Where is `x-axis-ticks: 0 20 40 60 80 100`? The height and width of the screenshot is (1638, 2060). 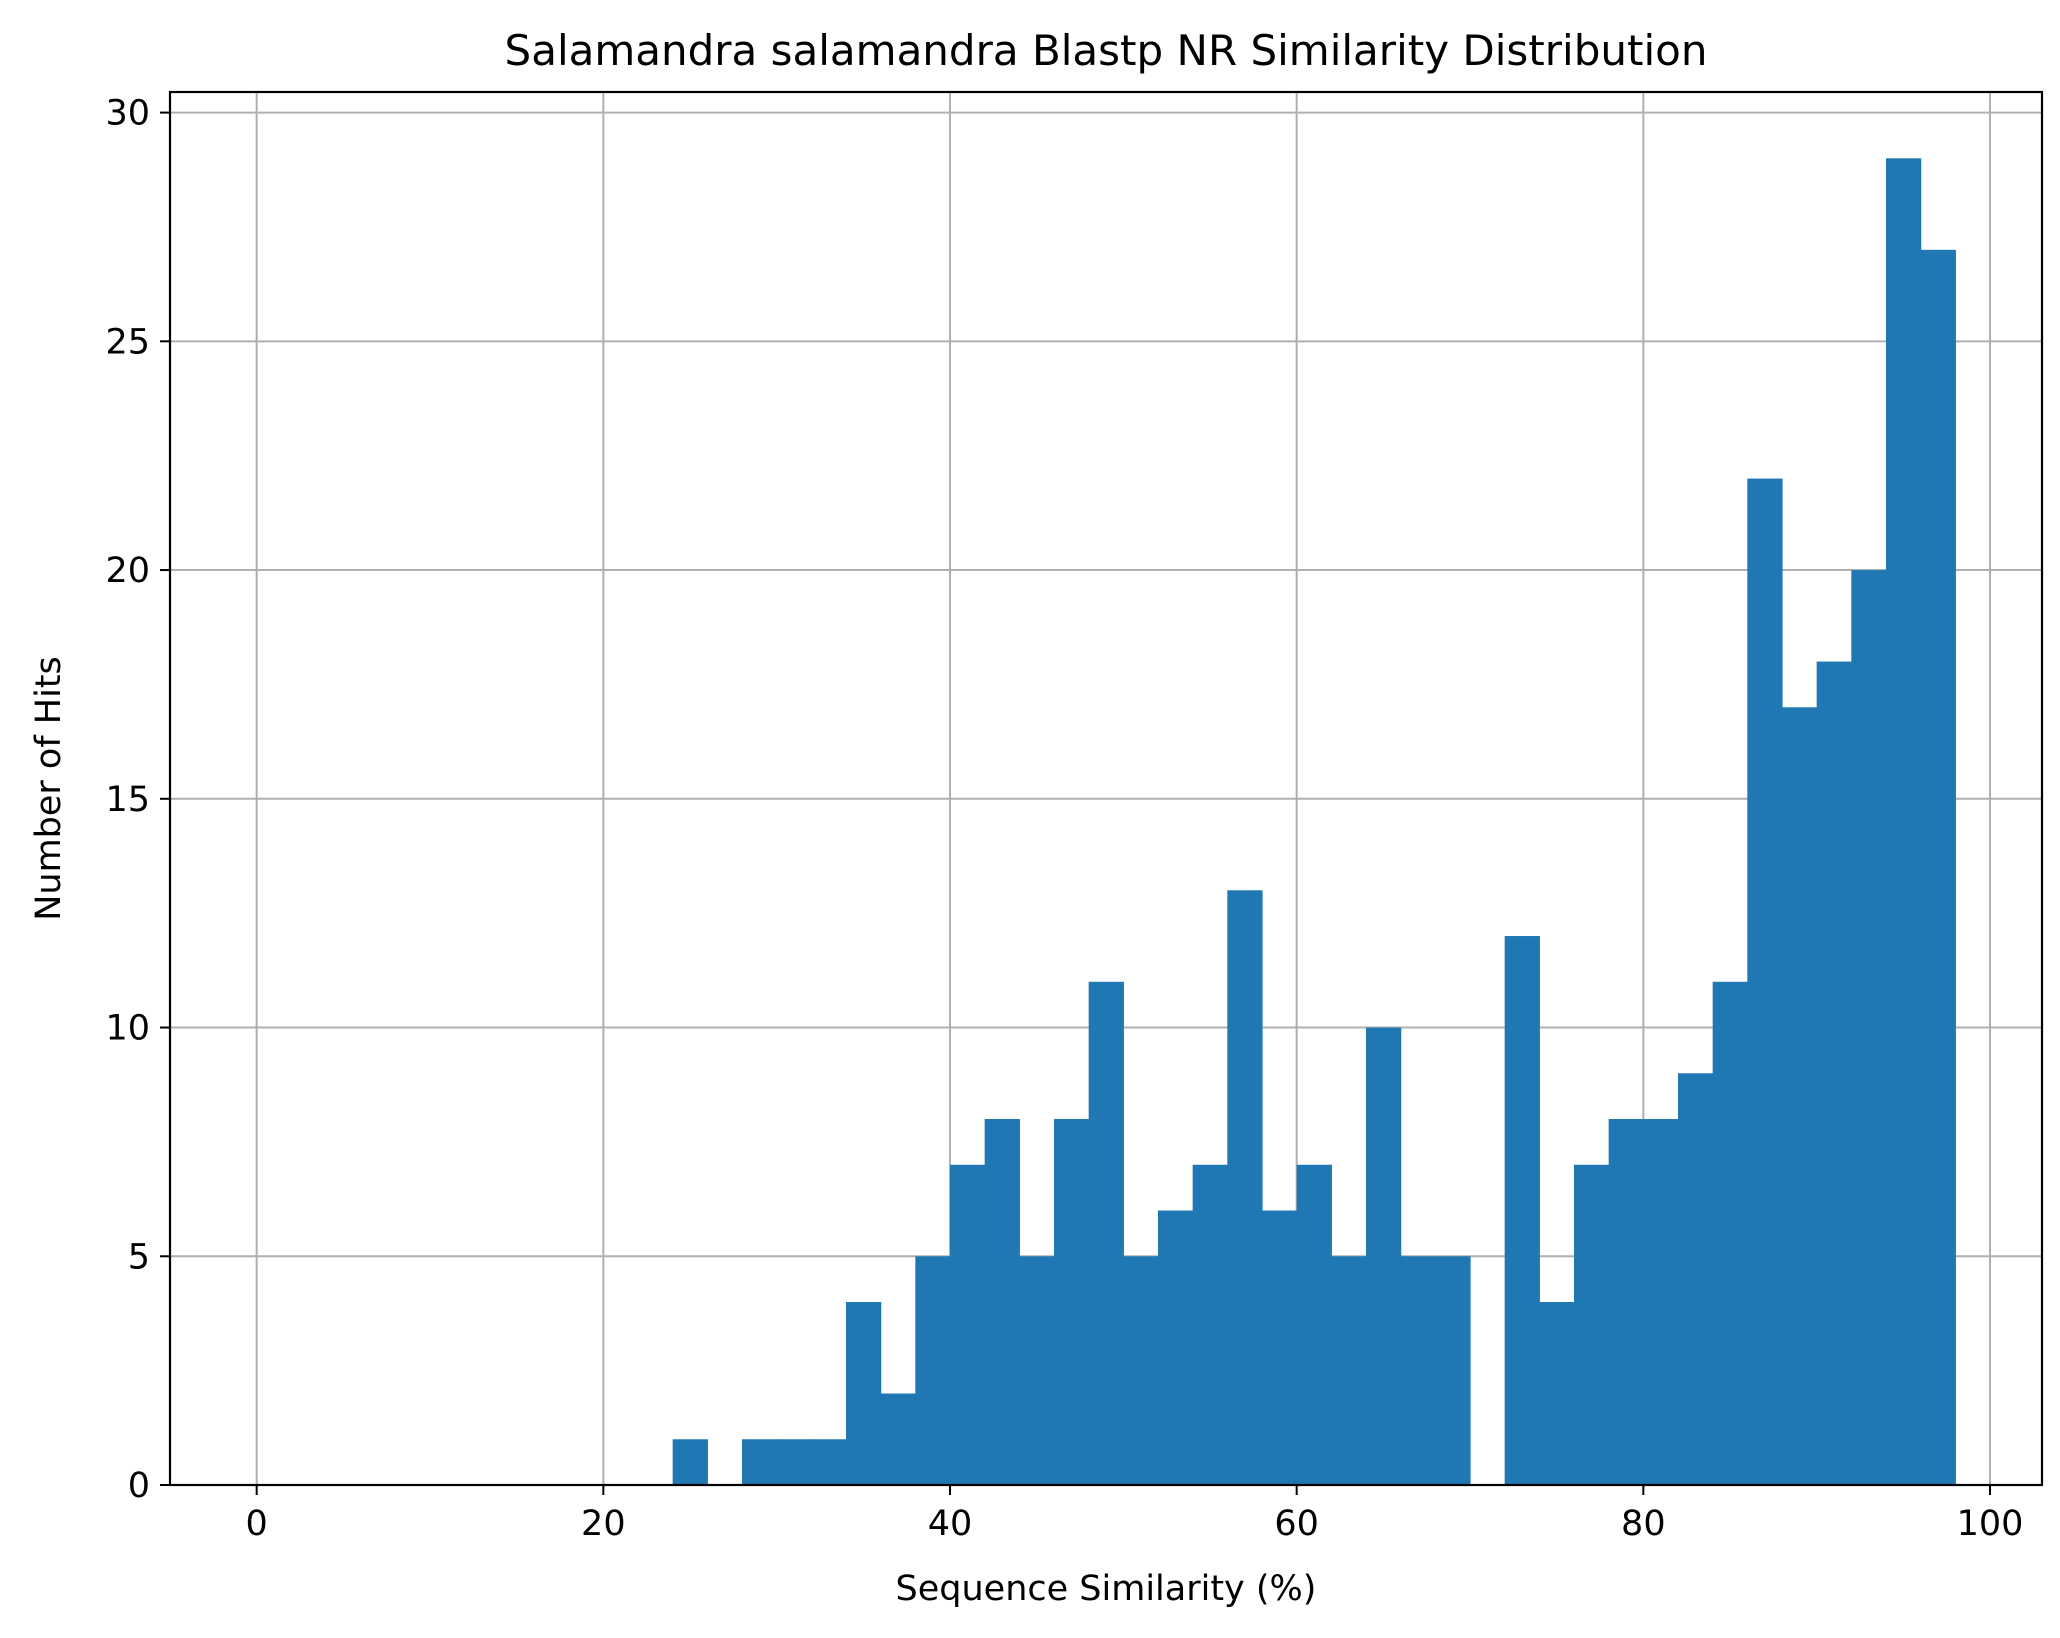
x-axis-ticks: 0 20 40 60 80 100 is located at coordinates (1135, 1514).